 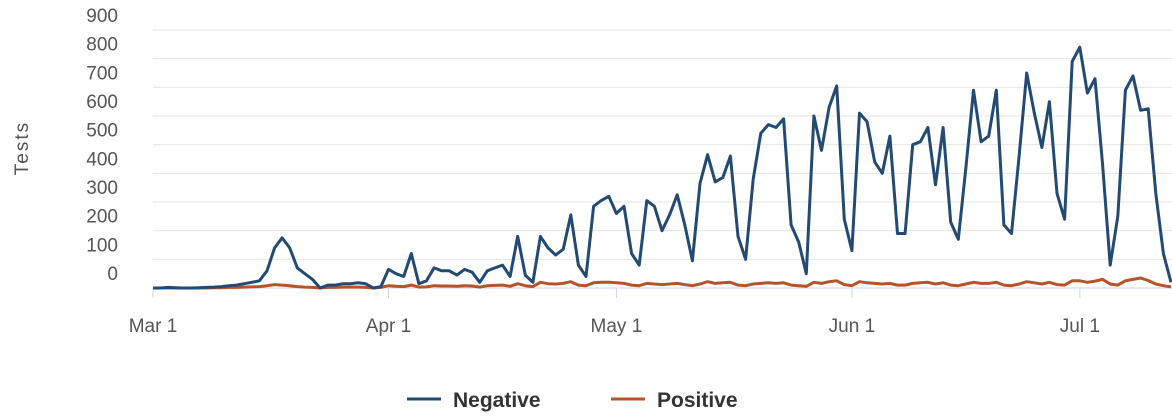 What do you see at coordinates (852, 326) in the screenshot?
I see `x-tick-label: Jun 1` at bounding box center [852, 326].